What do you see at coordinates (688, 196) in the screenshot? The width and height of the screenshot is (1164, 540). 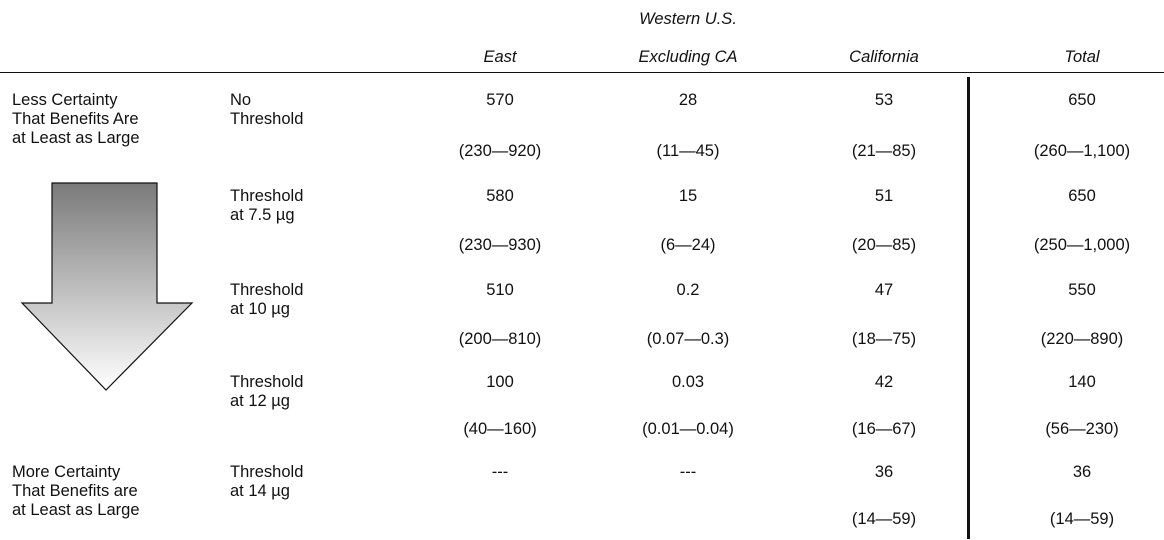 I see `cell-west-value: 15` at bounding box center [688, 196].